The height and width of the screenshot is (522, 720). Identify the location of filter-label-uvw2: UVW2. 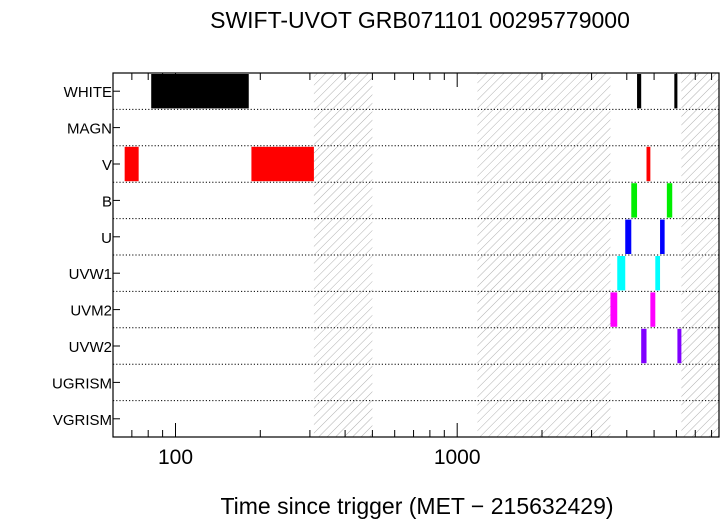
(90, 347).